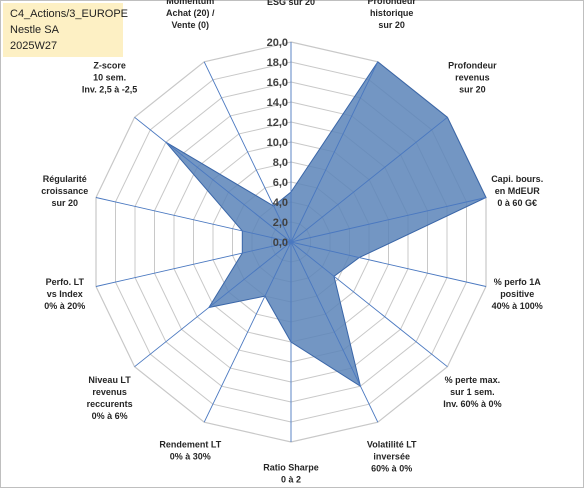 The image size is (584, 488). I want to click on radial-tick-label: 8,0, so click(280, 163).